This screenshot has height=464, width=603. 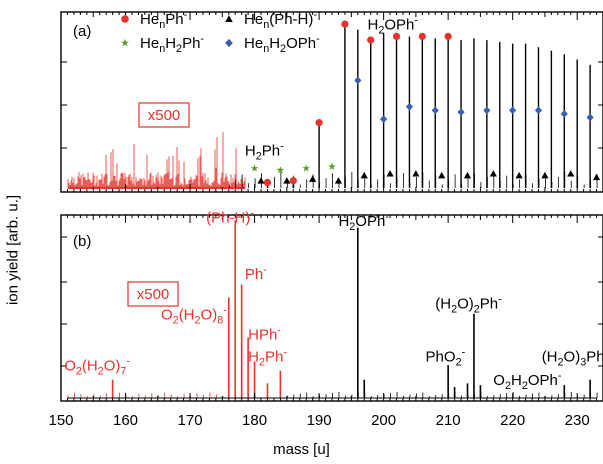 What do you see at coordinates (220, 32) in the screenshot?
I see `panel-a-legend: HenPh- Hen(Ph-H)- HenH2Ph- HenH2OPh-` at bounding box center [220, 32].